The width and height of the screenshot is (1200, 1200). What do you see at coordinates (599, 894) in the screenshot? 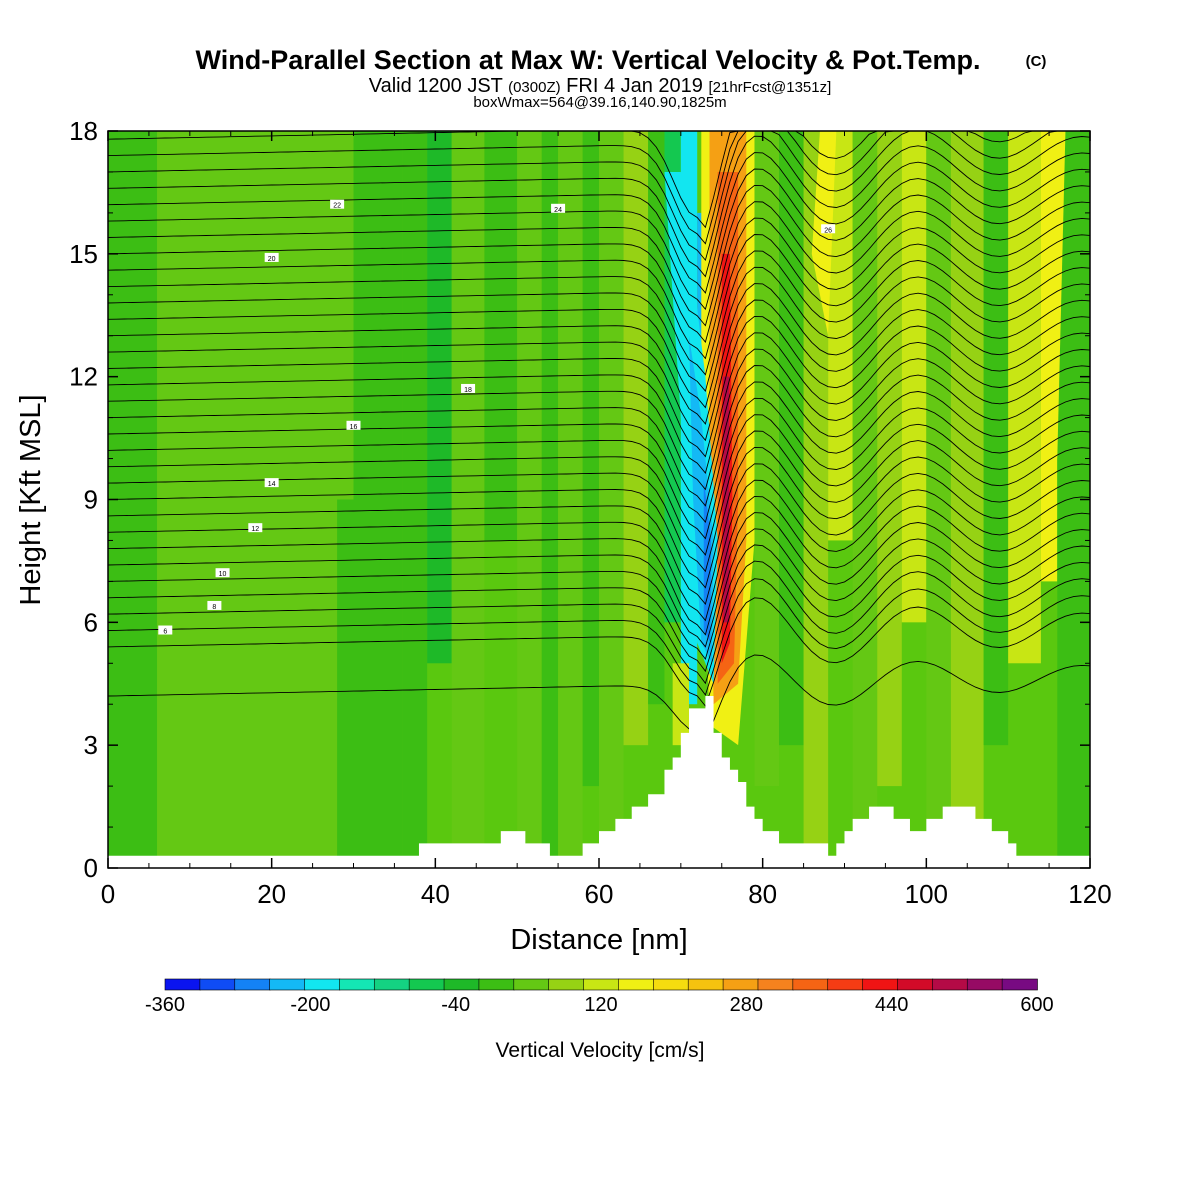
I see `x-tick-label: 60` at bounding box center [599, 894].